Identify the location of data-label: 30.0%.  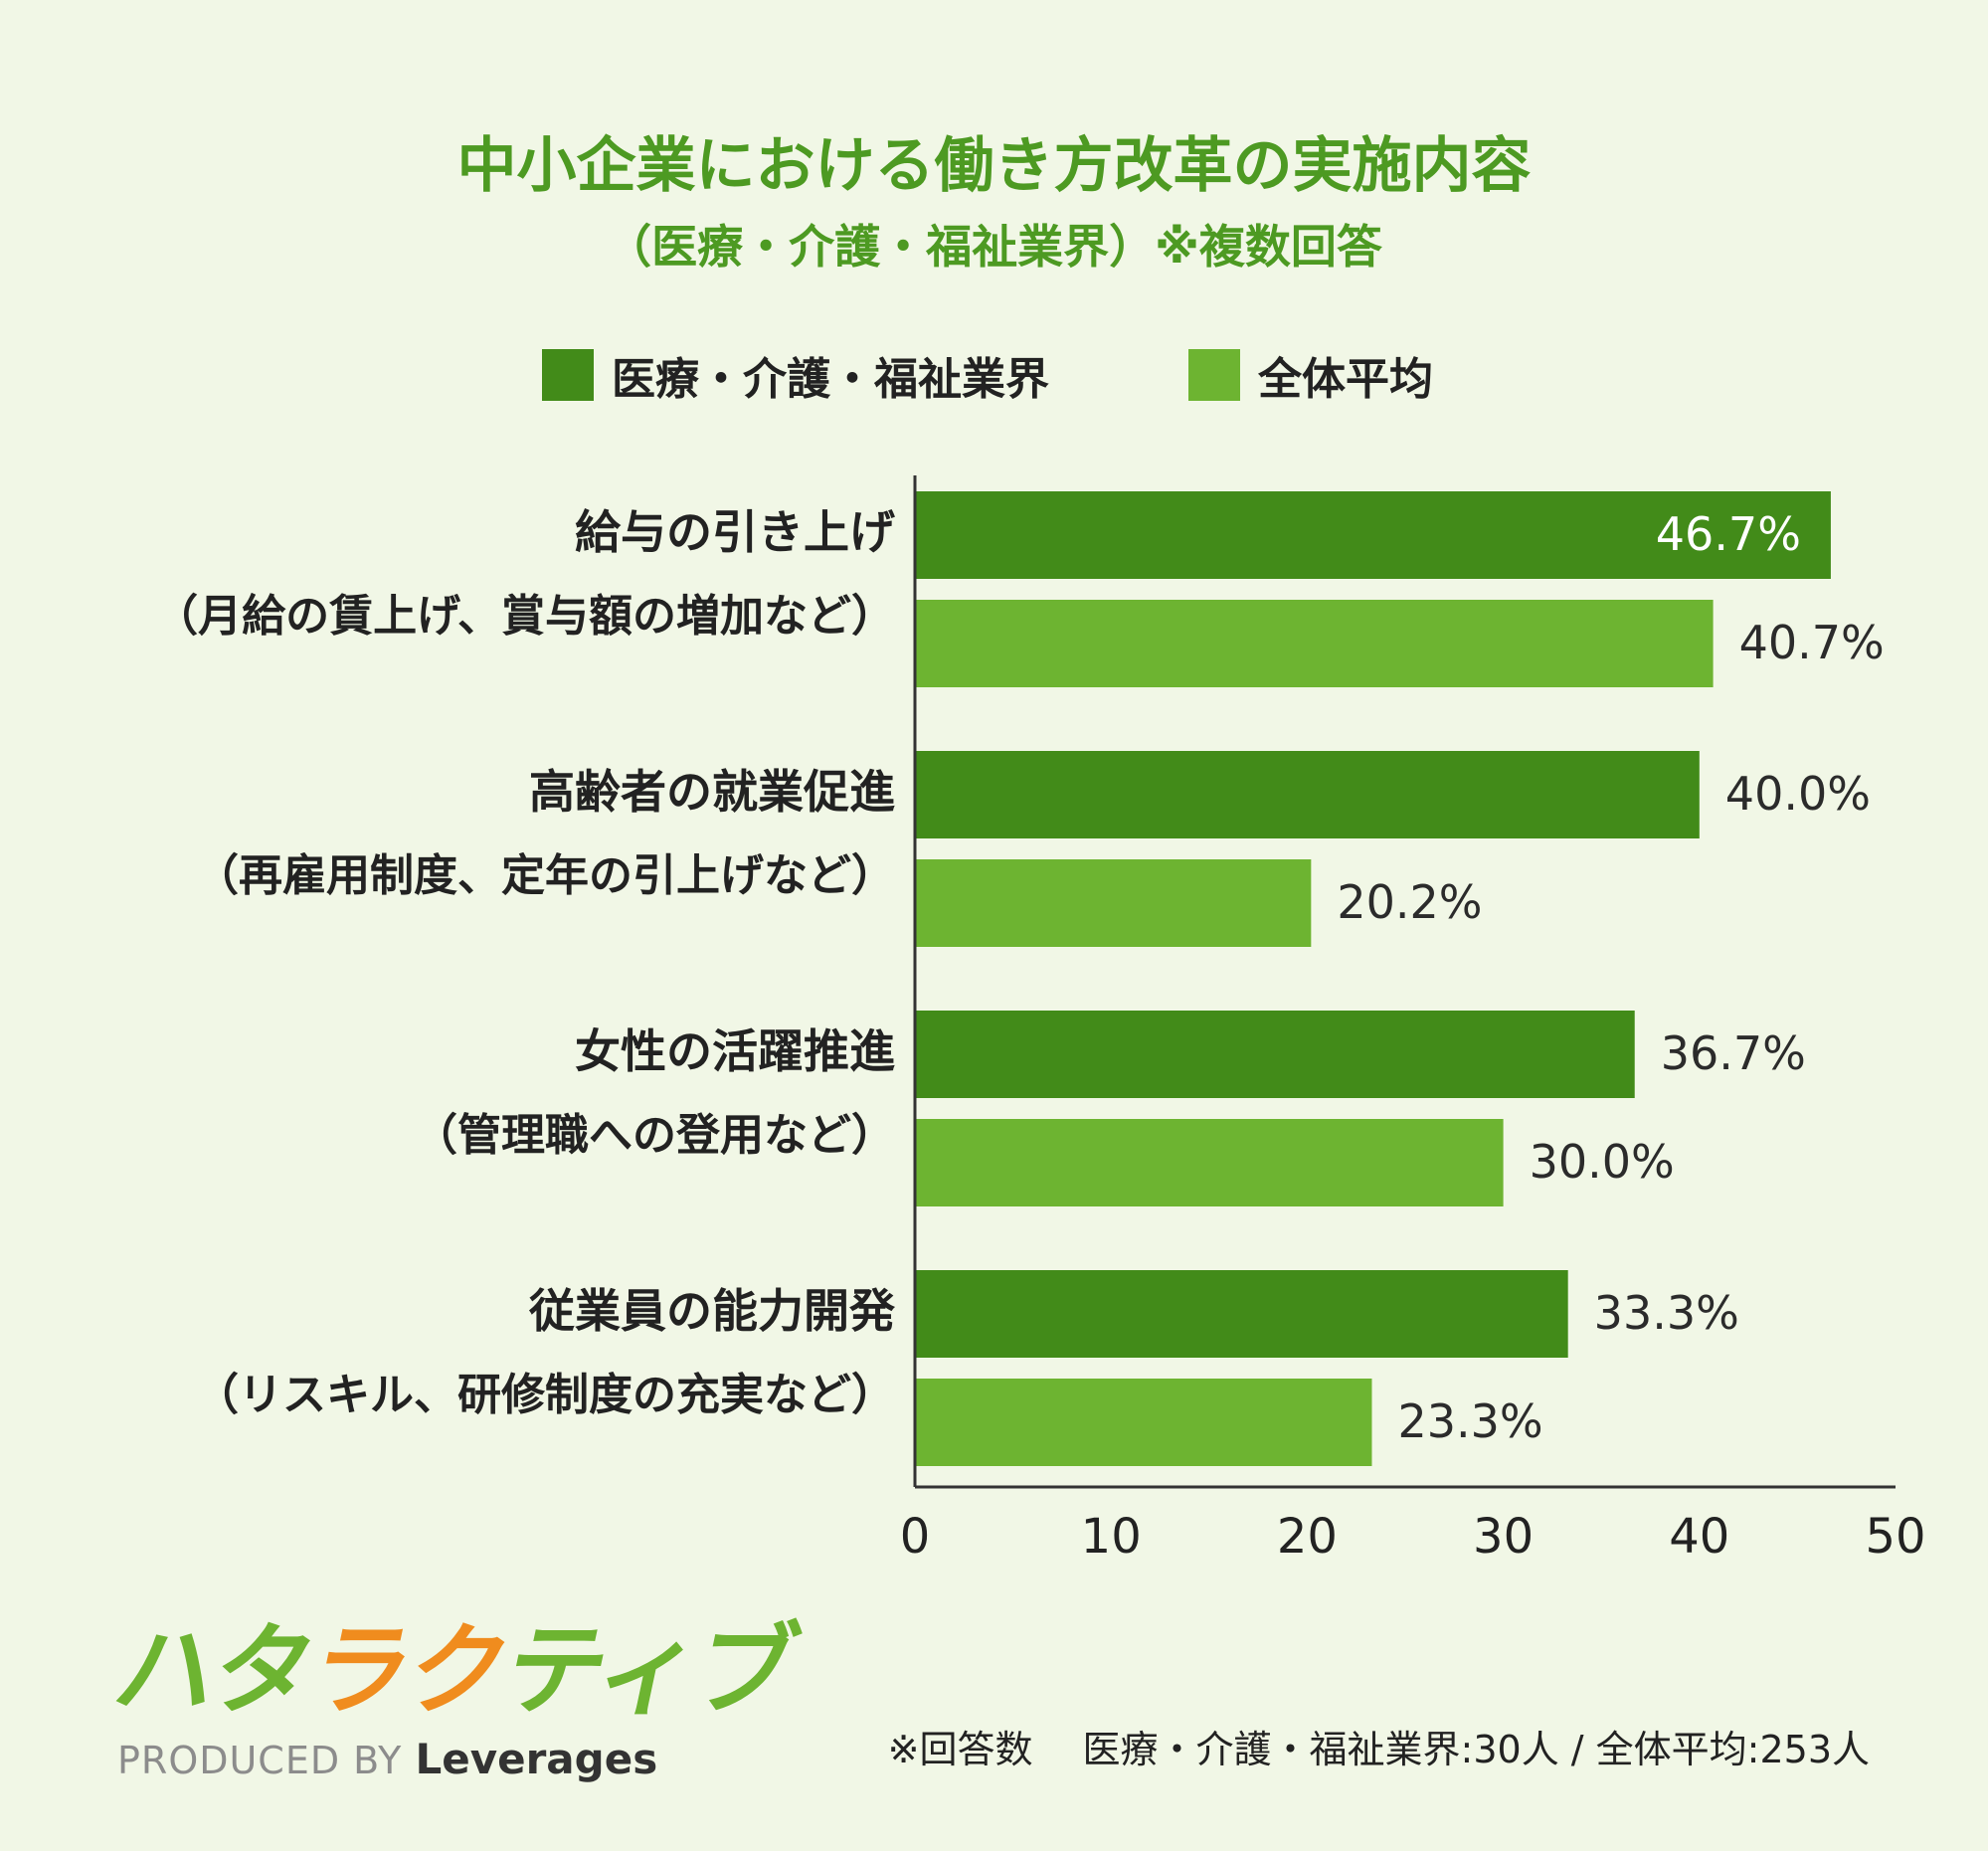
(1602, 1162).